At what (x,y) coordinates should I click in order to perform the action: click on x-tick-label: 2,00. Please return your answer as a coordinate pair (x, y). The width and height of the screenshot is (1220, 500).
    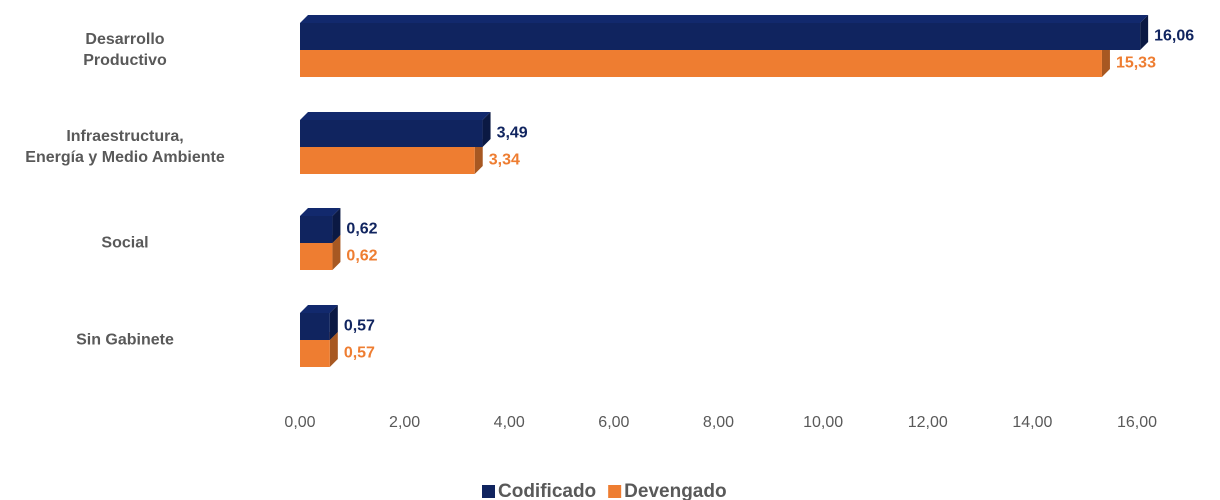
    Looking at the image, I should click on (404, 422).